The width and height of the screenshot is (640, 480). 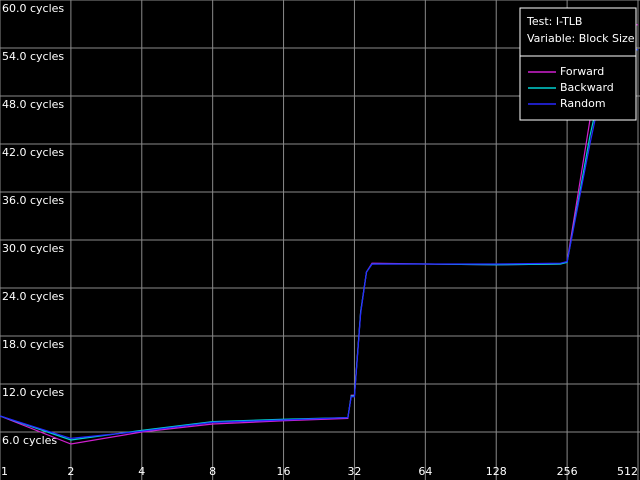 I want to click on y-tick-label: 60.0 cycles, so click(x=33, y=8).